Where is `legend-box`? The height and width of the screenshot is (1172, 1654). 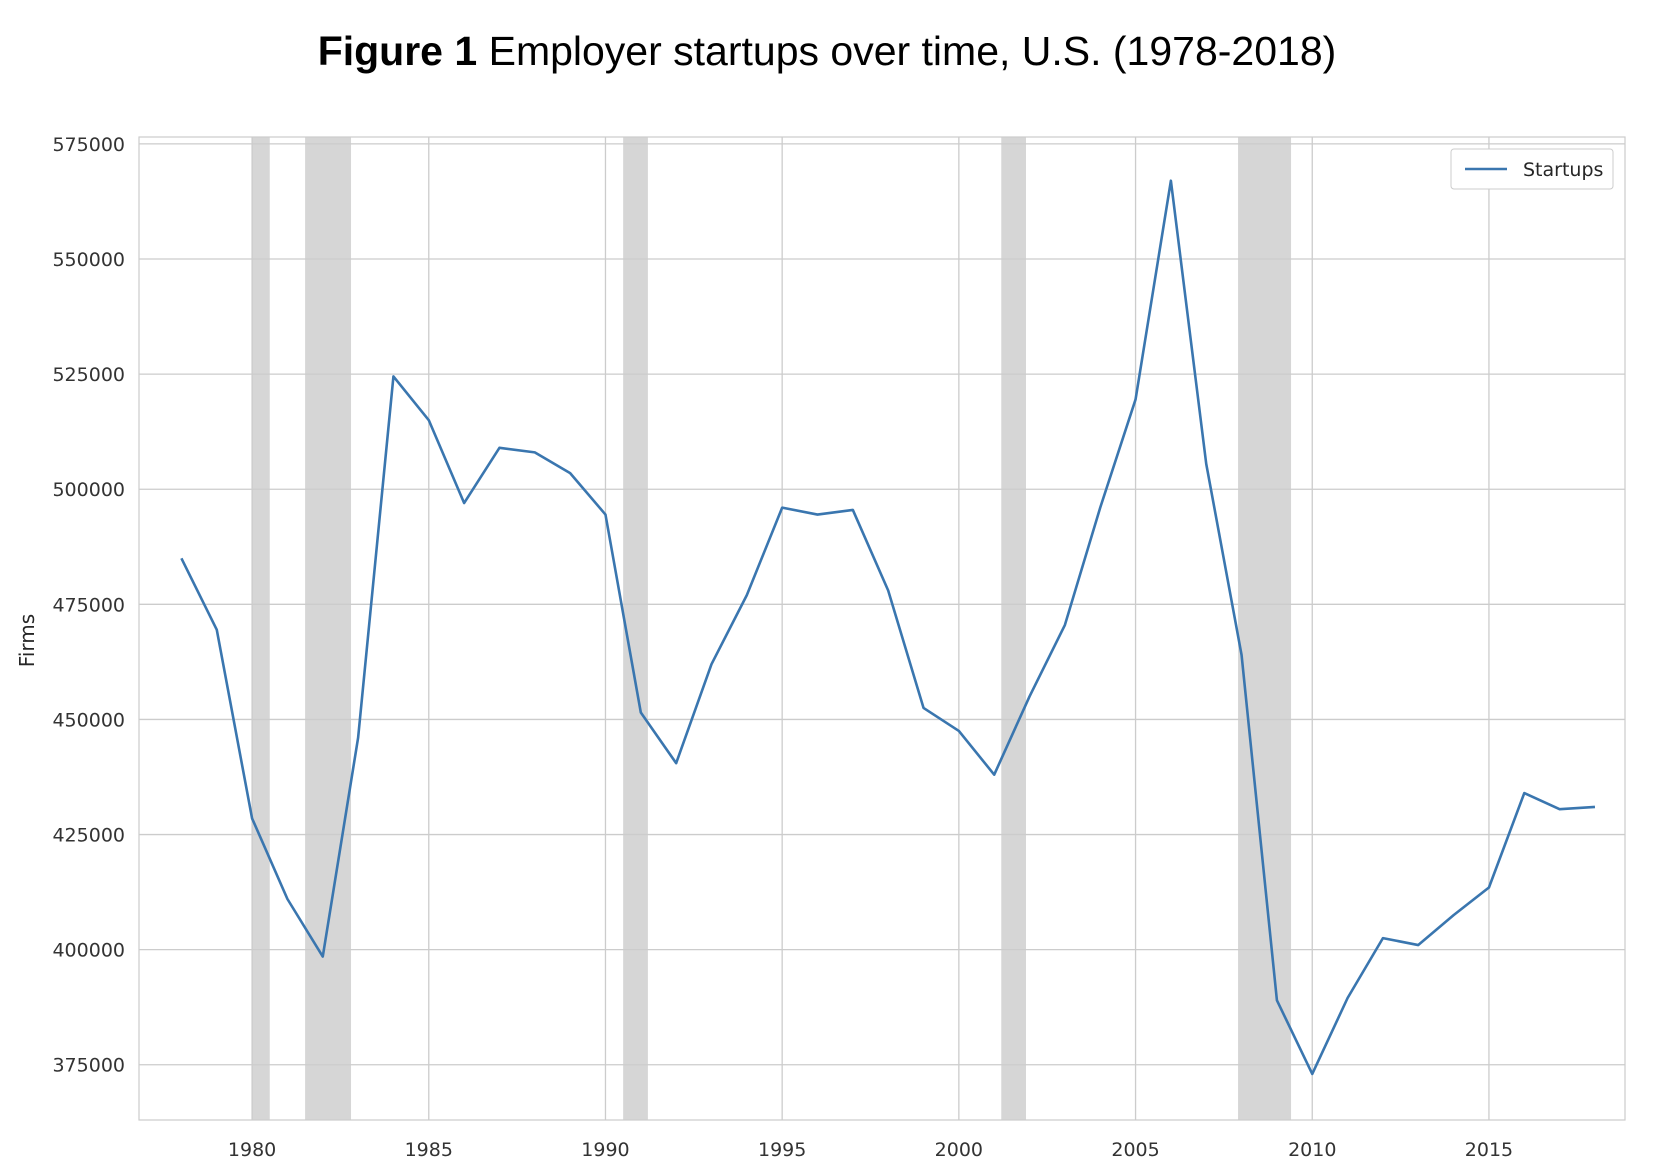 legend-box is located at coordinates (1532, 169).